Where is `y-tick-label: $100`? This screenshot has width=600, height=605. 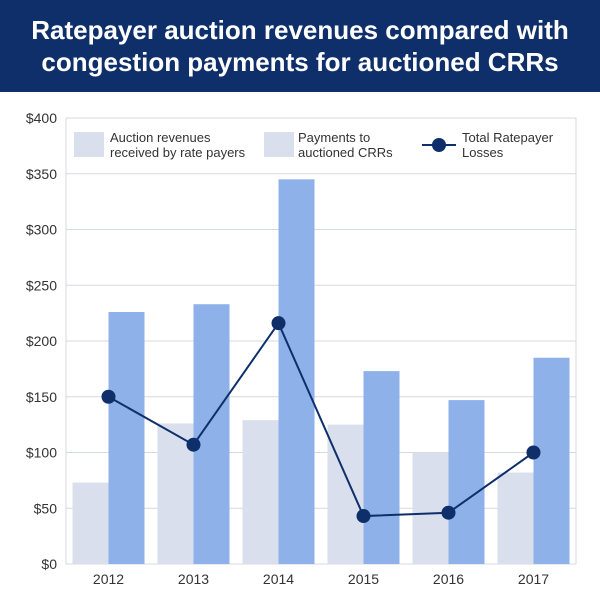
y-tick-label: $100 is located at coordinates (41, 453).